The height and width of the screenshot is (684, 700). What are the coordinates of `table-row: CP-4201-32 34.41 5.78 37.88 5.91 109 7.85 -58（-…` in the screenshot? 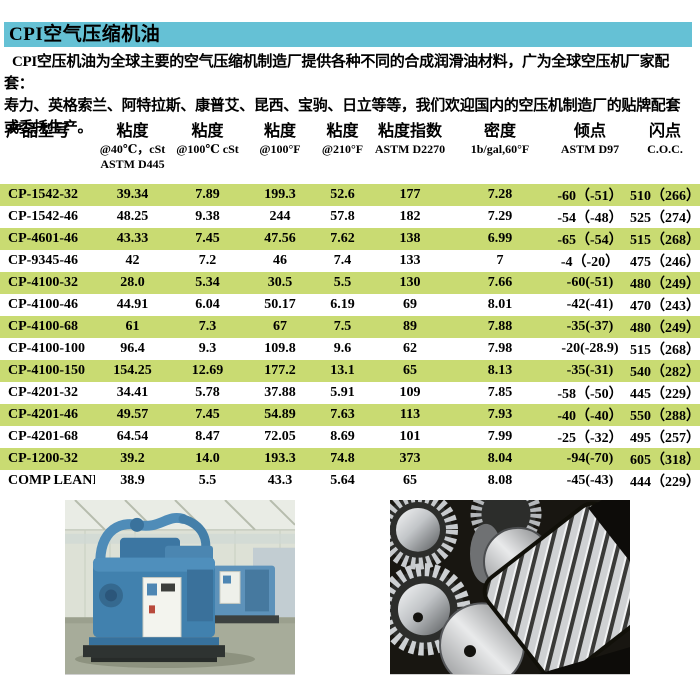 It's located at (350, 393).